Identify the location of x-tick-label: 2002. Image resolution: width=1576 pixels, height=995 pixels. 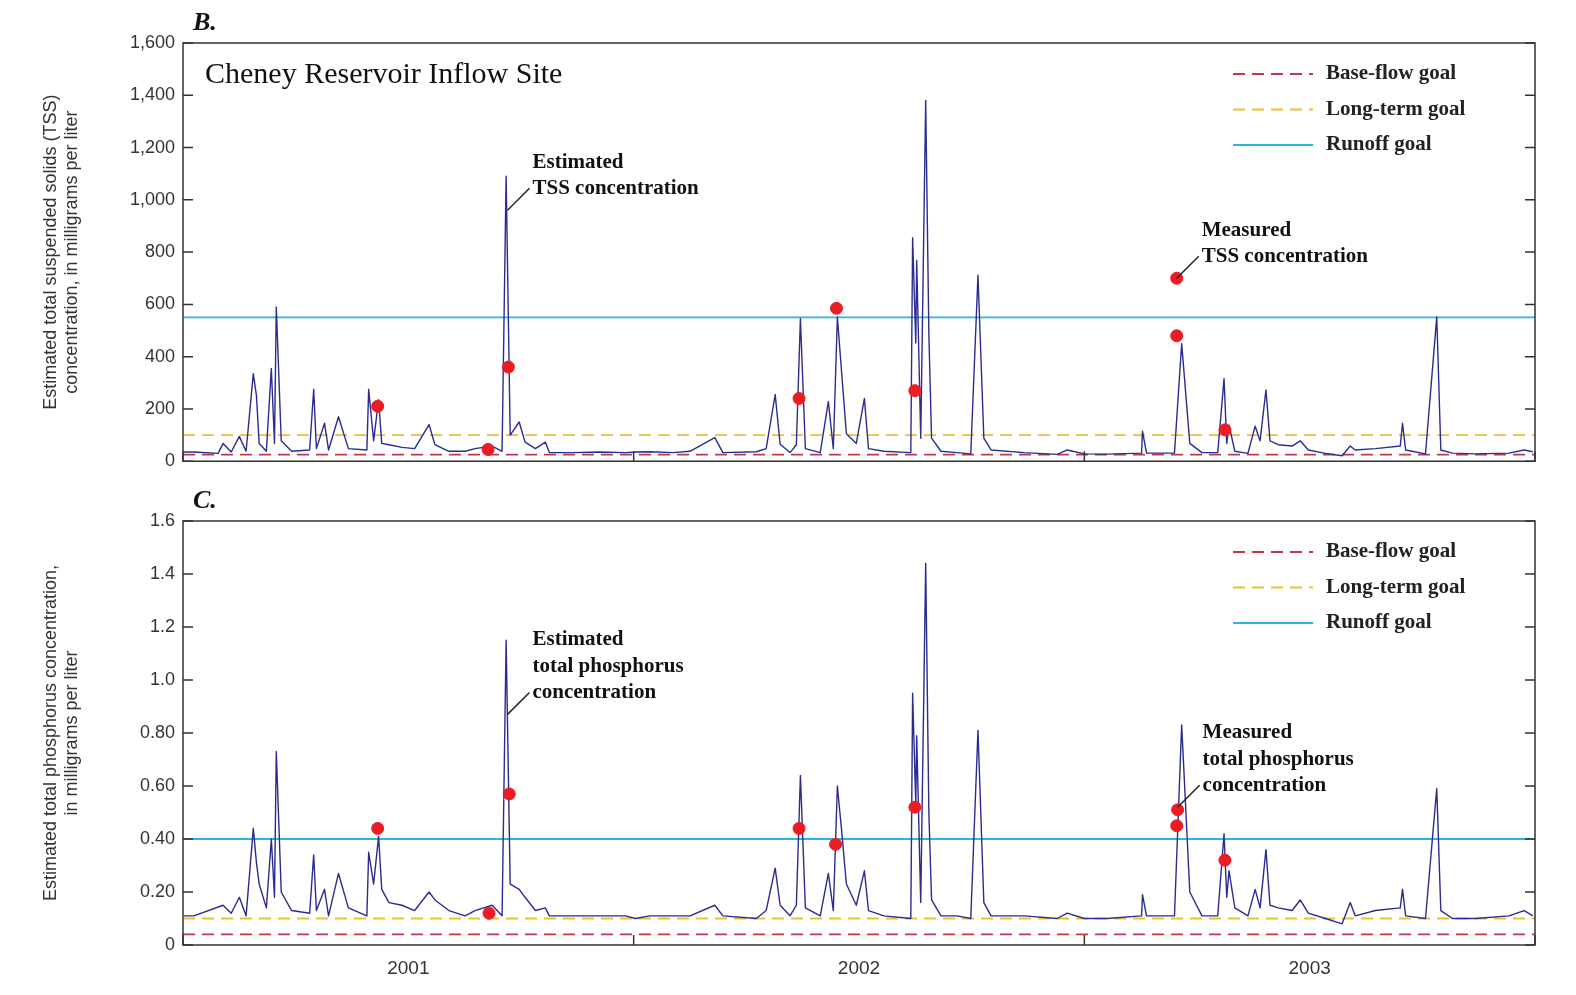
(859, 967).